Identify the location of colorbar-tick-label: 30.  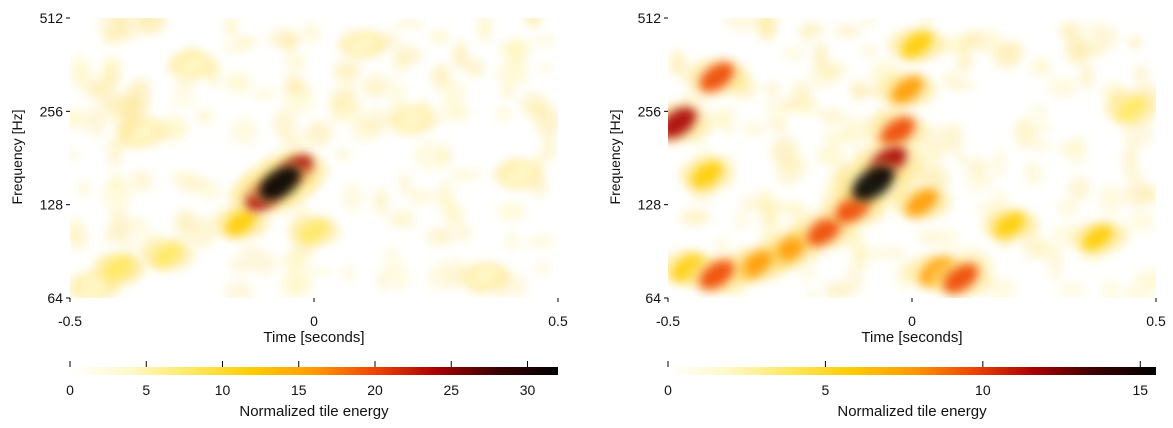
(528, 390).